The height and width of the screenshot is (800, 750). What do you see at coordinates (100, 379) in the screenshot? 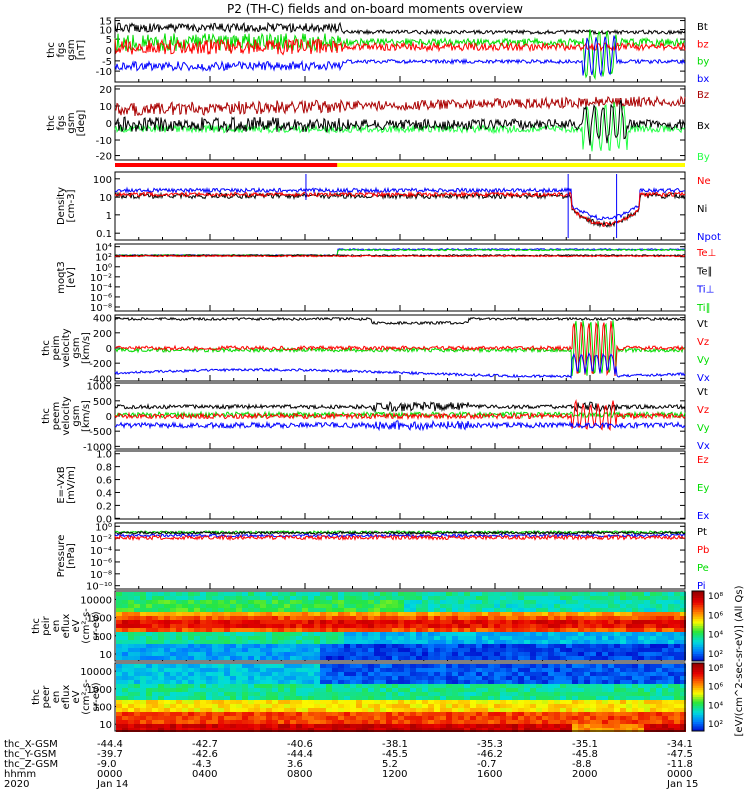
I see `y-tick-label: -400` at bounding box center [100, 379].